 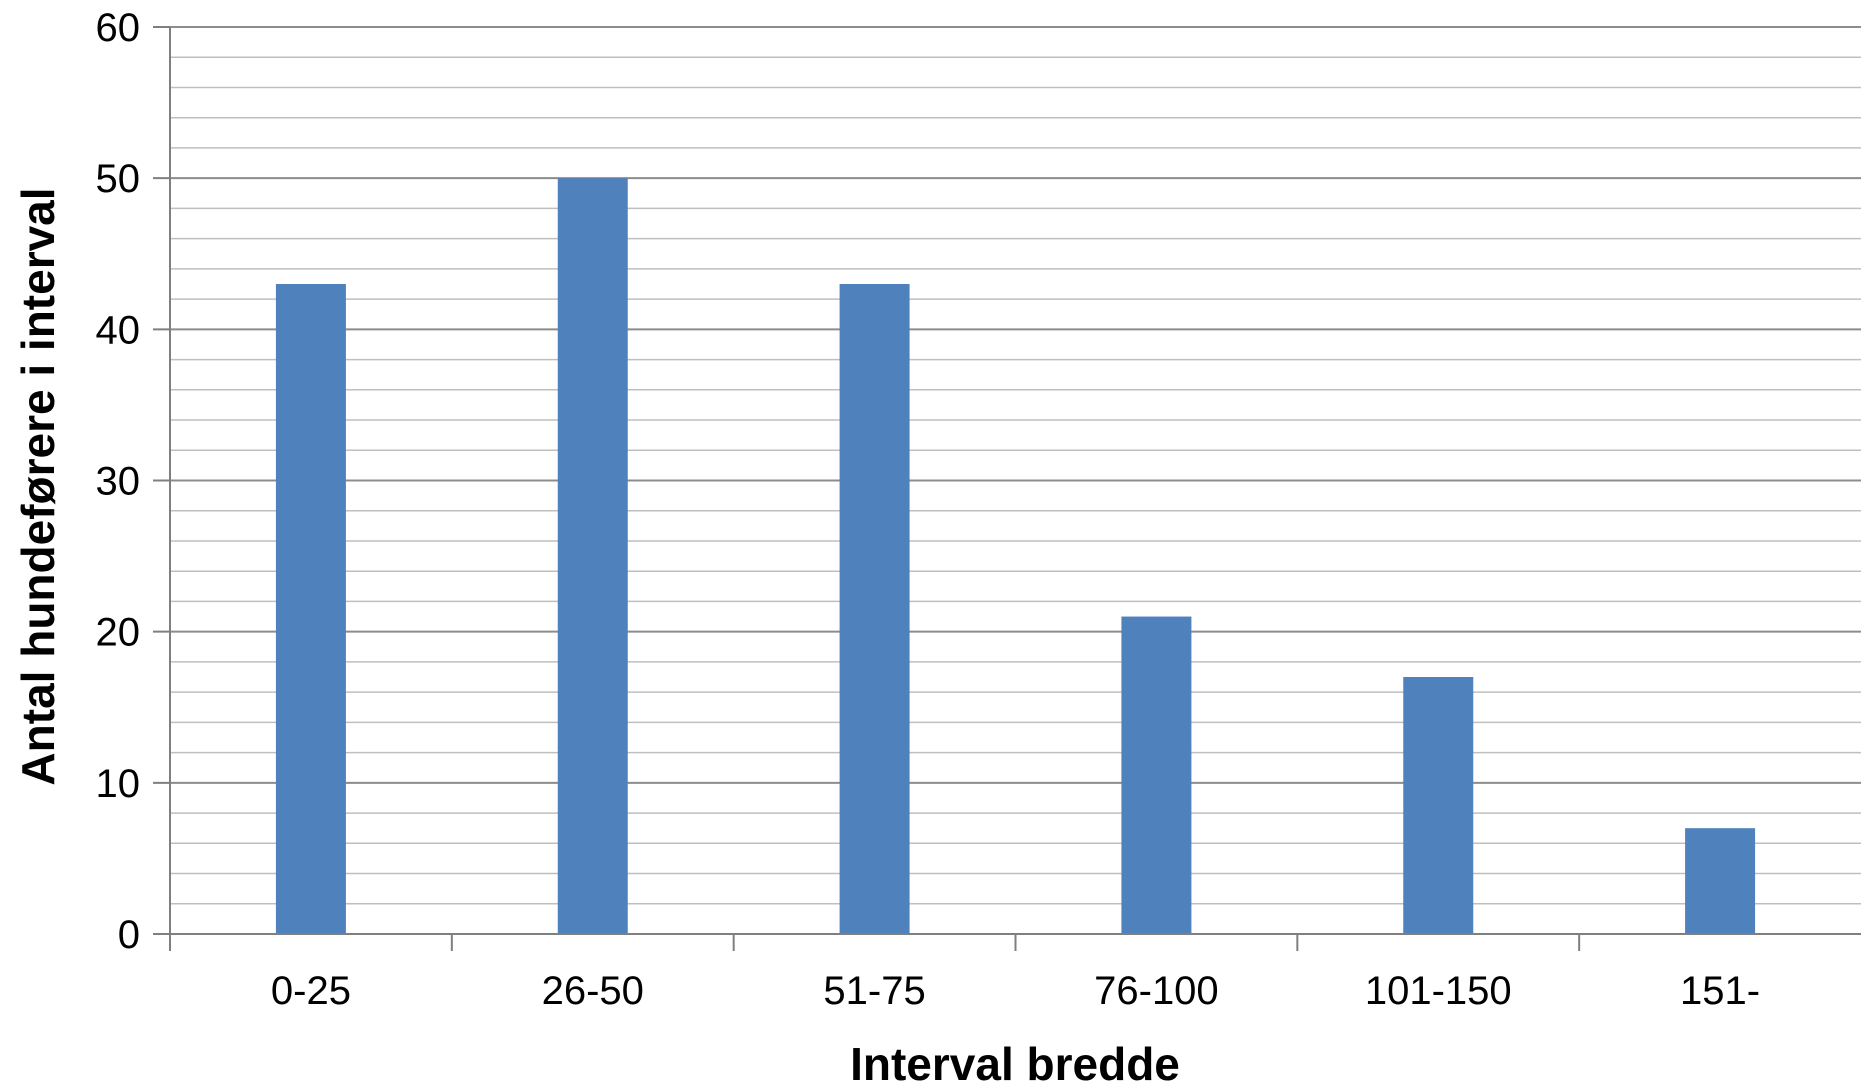 I want to click on bar-151-, so click(x=1720, y=881).